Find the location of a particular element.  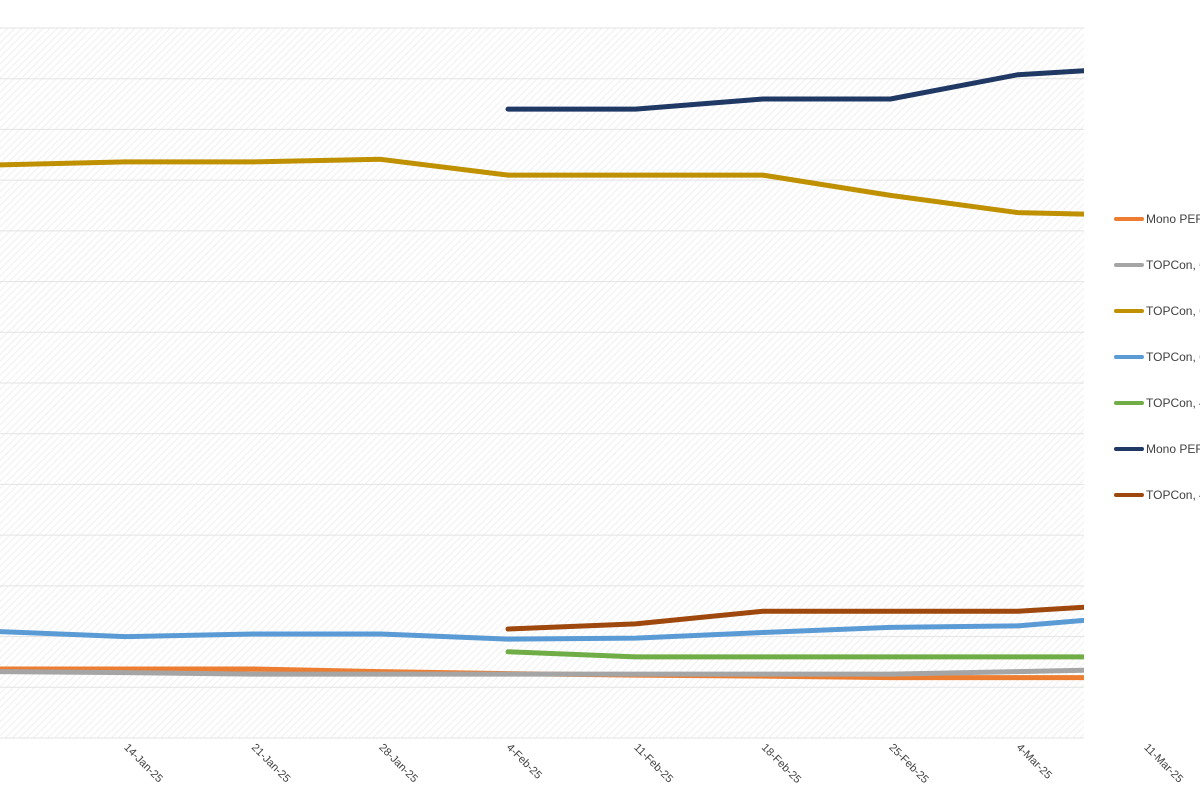

legend-item: Mono PER is located at coordinates (1157, 449).